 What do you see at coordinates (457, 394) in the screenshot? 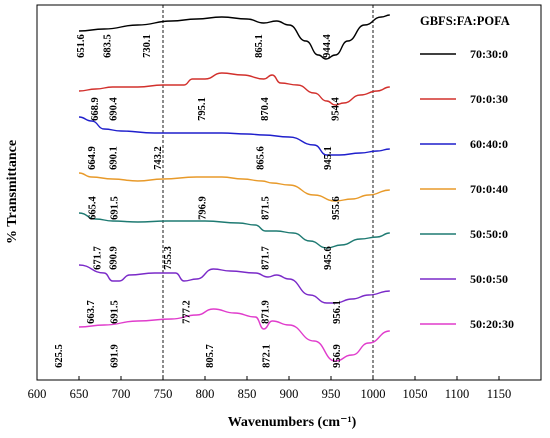
I see `x-tick-label: 1100` at bounding box center [457, 394].